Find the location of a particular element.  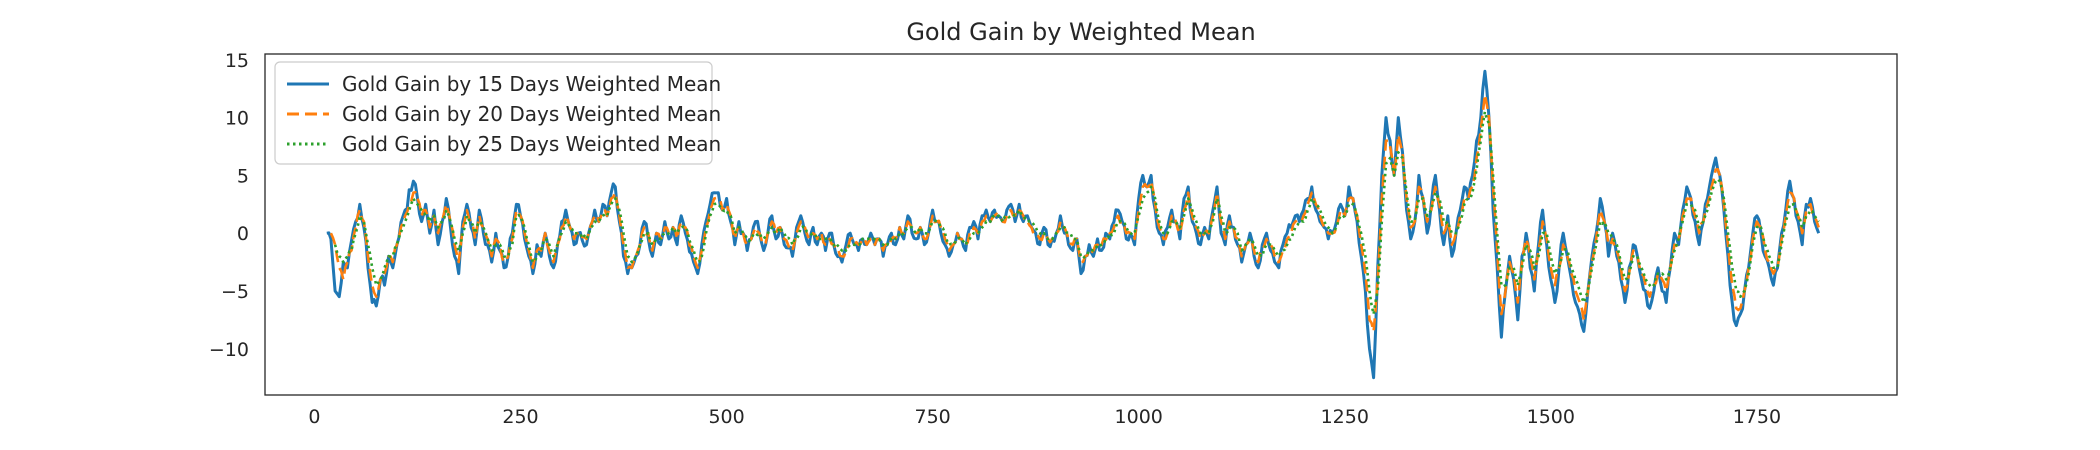

y-tick-label: 0 is located at coordinates (243, 234).